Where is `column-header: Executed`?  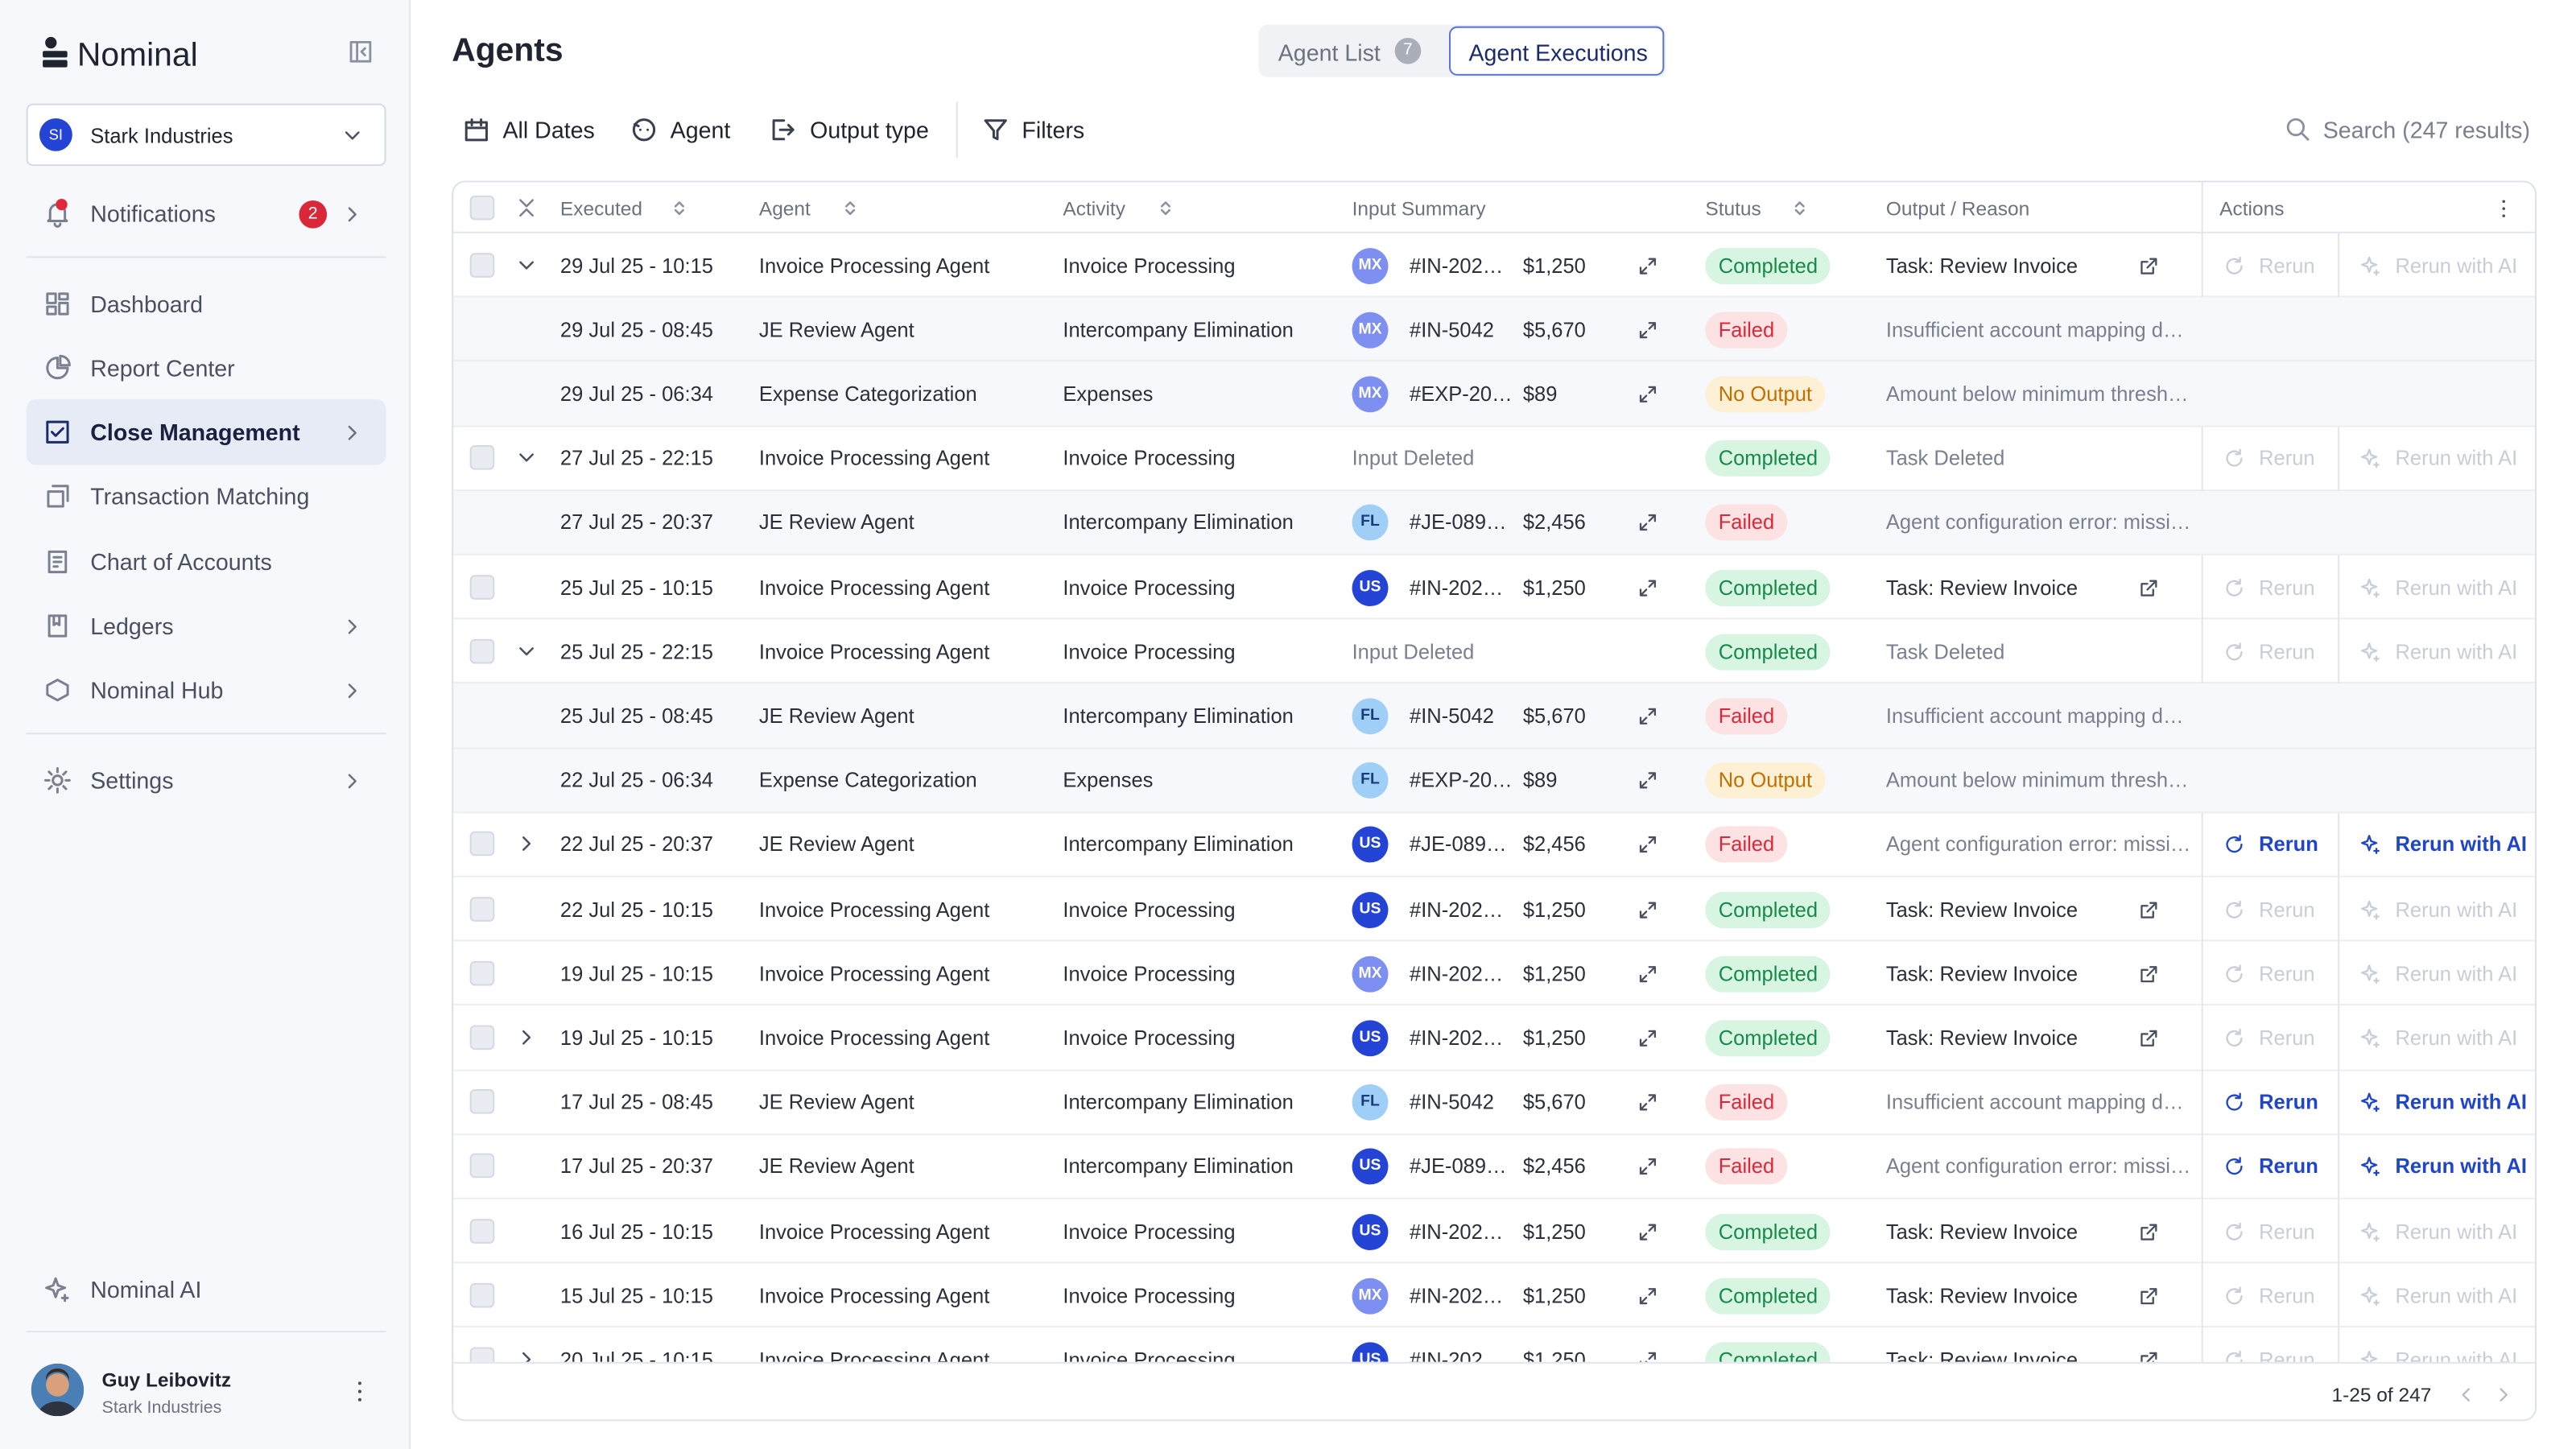
column-header: Executed is located at coordinates (601, 208).